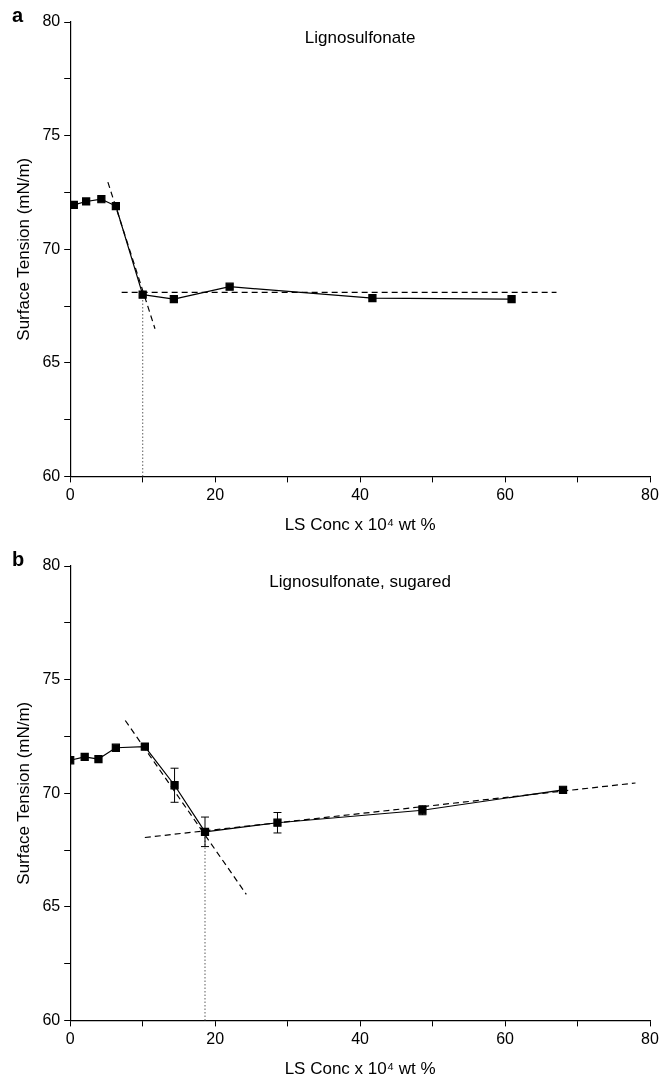 Image resolution: width=664 pixels, height=1088 pixels. I want to click on text: a, so click(18, 14).